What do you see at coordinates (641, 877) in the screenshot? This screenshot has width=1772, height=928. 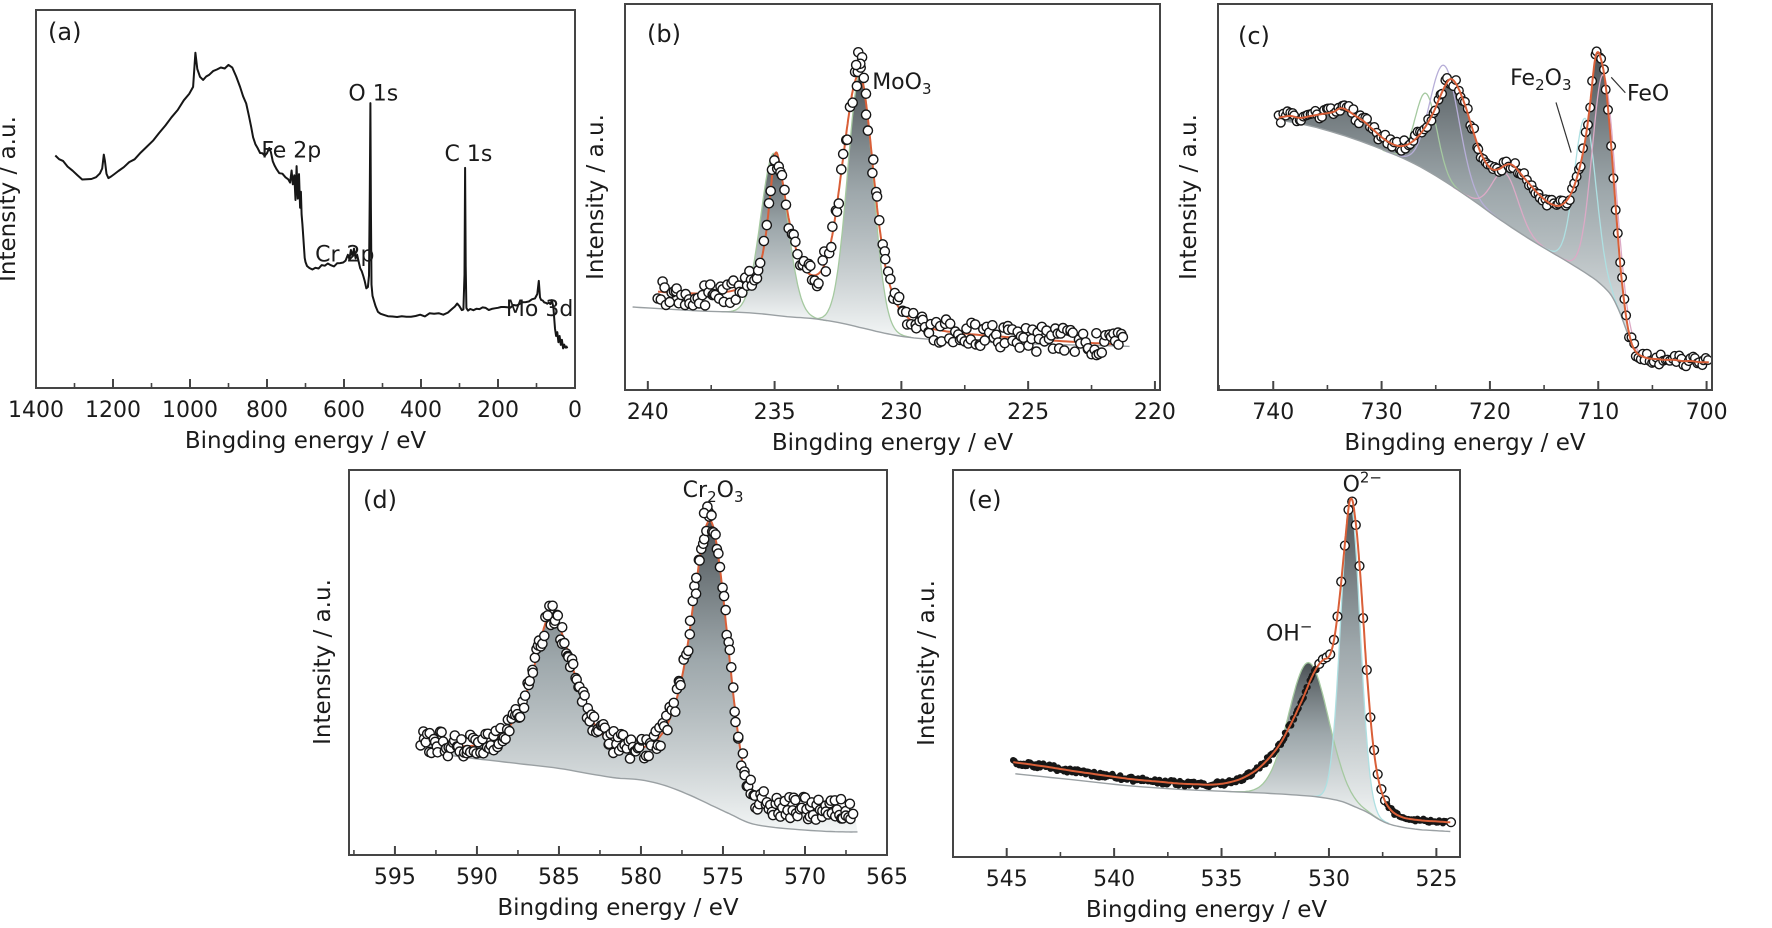 I see `x-axis-tick-label: 580` at bounding box center [641, 877].